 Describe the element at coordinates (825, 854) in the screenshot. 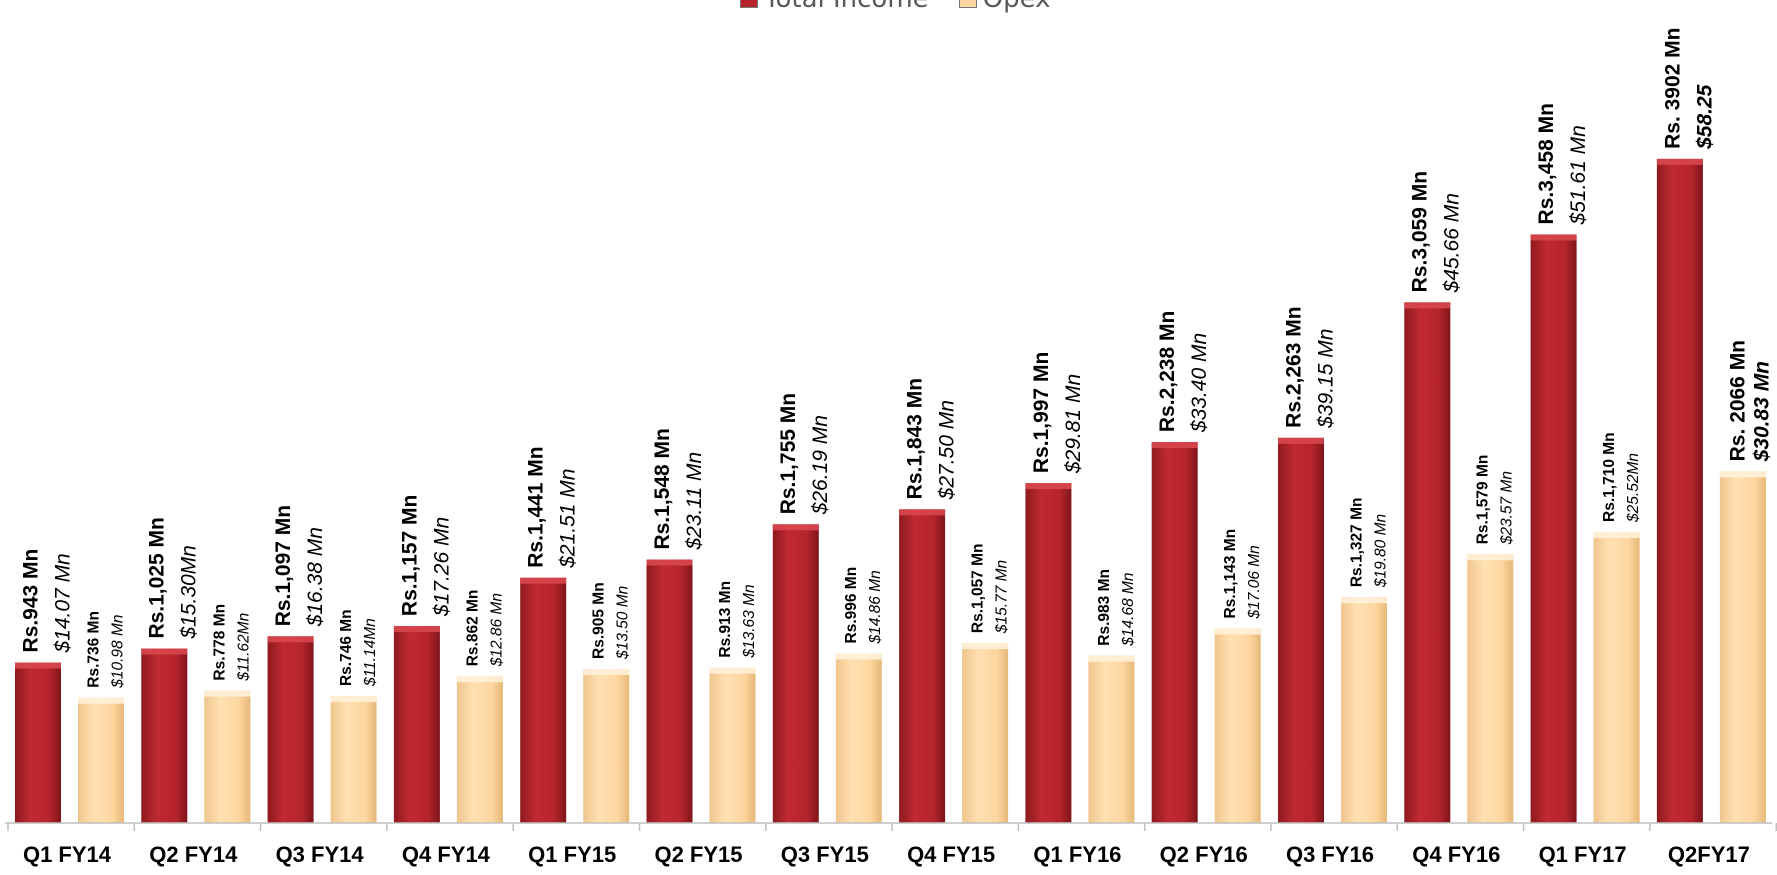

I see `x-tick-label: Q3 FY15` at that location.